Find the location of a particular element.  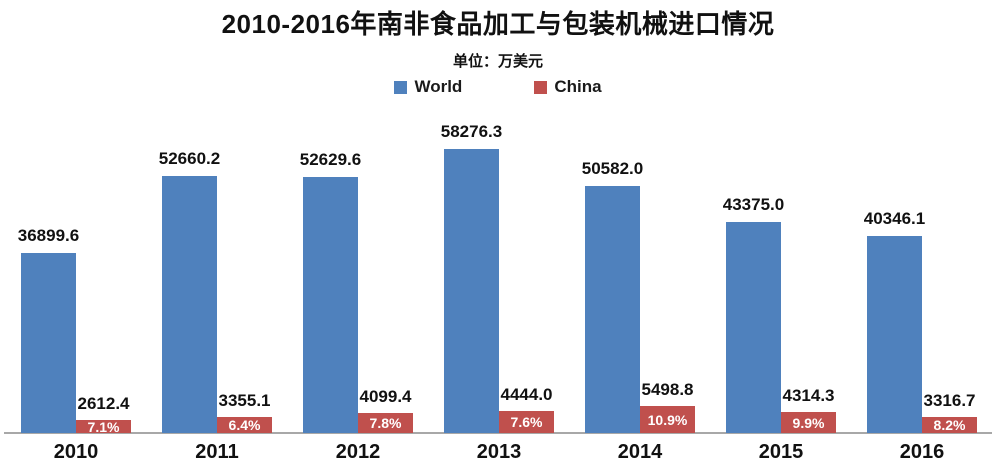

category-label-2010: 2010 is located at coordinates (76, 452).